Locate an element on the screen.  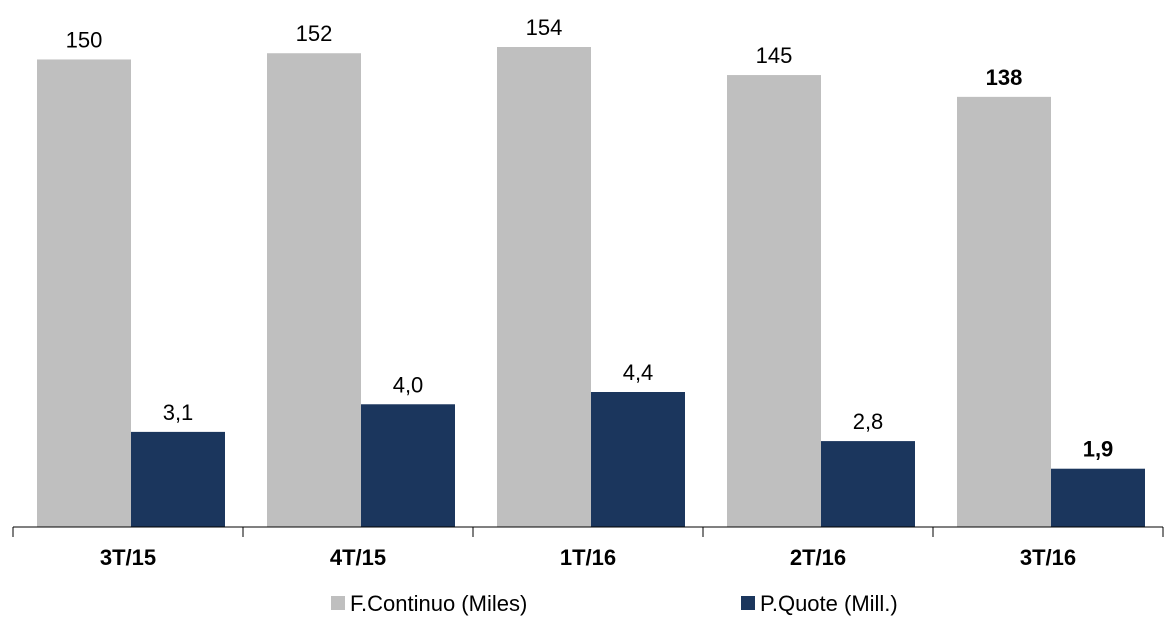
x-tick-label-1T-16: 1T/16 is located at coordinates (588, 557).